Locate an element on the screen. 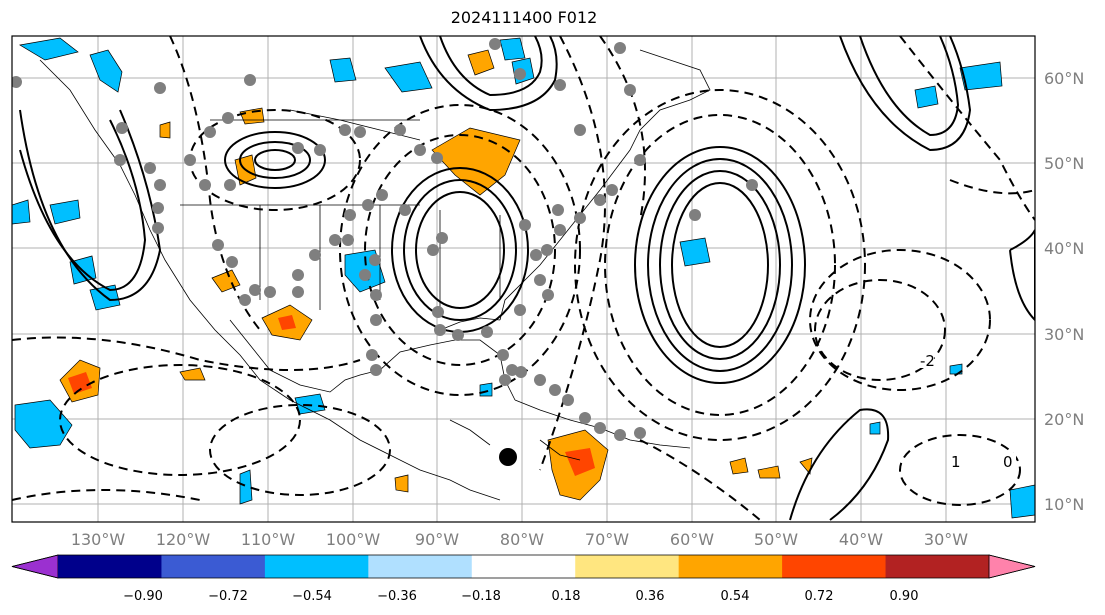 This screenshot has width=1105, height=615. colorbar-tick-3: −0.36 is located at coordinates (397, 596).